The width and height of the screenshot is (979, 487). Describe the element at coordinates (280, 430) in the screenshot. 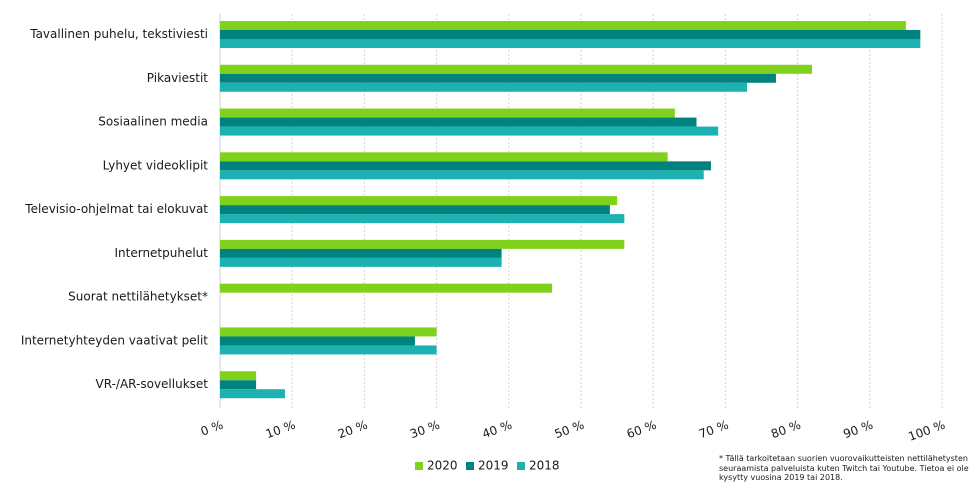

I see `x-tick-label: 10 %` at that location.